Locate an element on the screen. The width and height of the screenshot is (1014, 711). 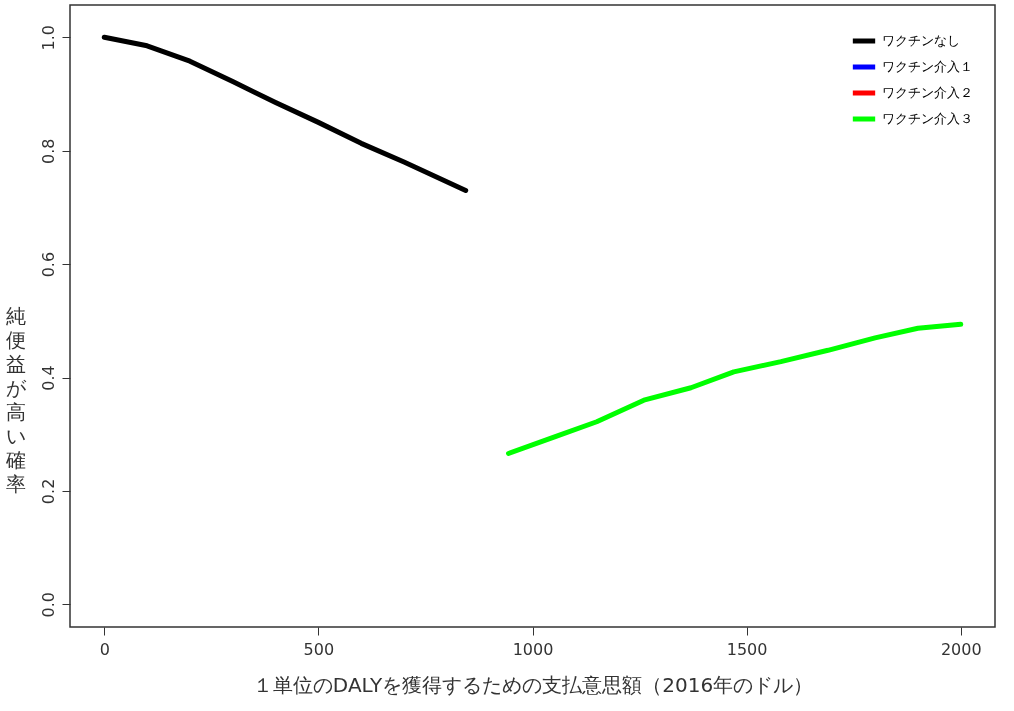
x-tick-label: 1500 is located at coordinates (747, 649).